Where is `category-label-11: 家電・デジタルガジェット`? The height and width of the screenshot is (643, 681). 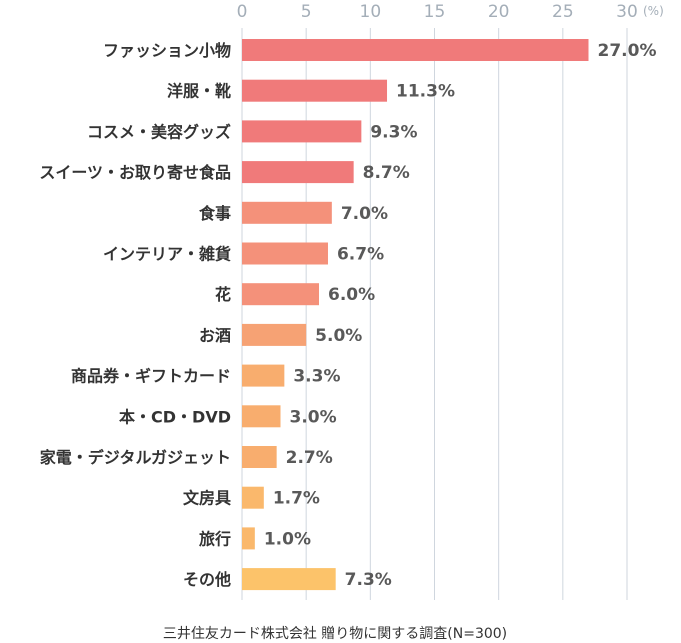 category-label-11: 家電・デジタルガジェット is located at coordinates (135, 457).